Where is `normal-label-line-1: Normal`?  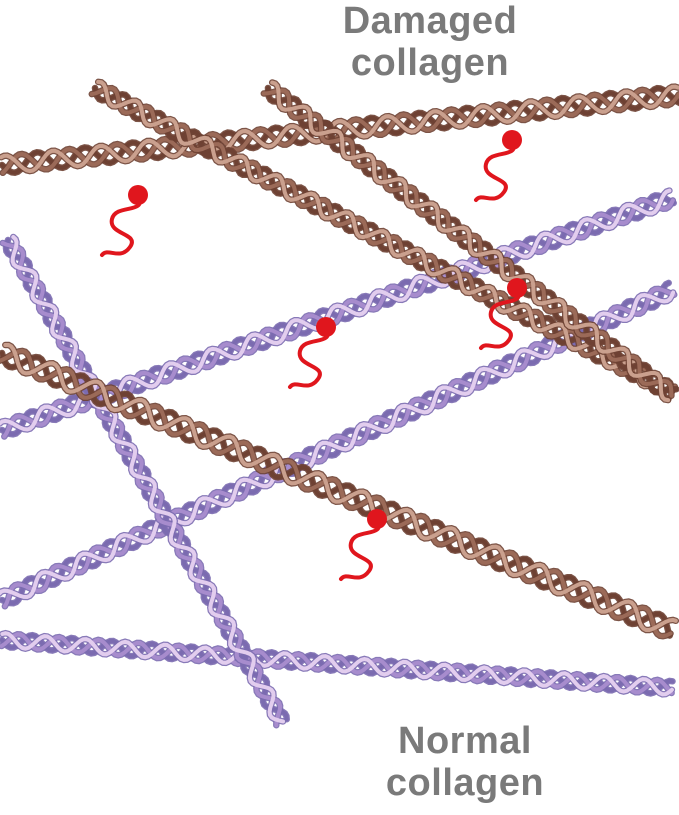 normal-label-line-1: Normal is located at coordinates (465, 741).